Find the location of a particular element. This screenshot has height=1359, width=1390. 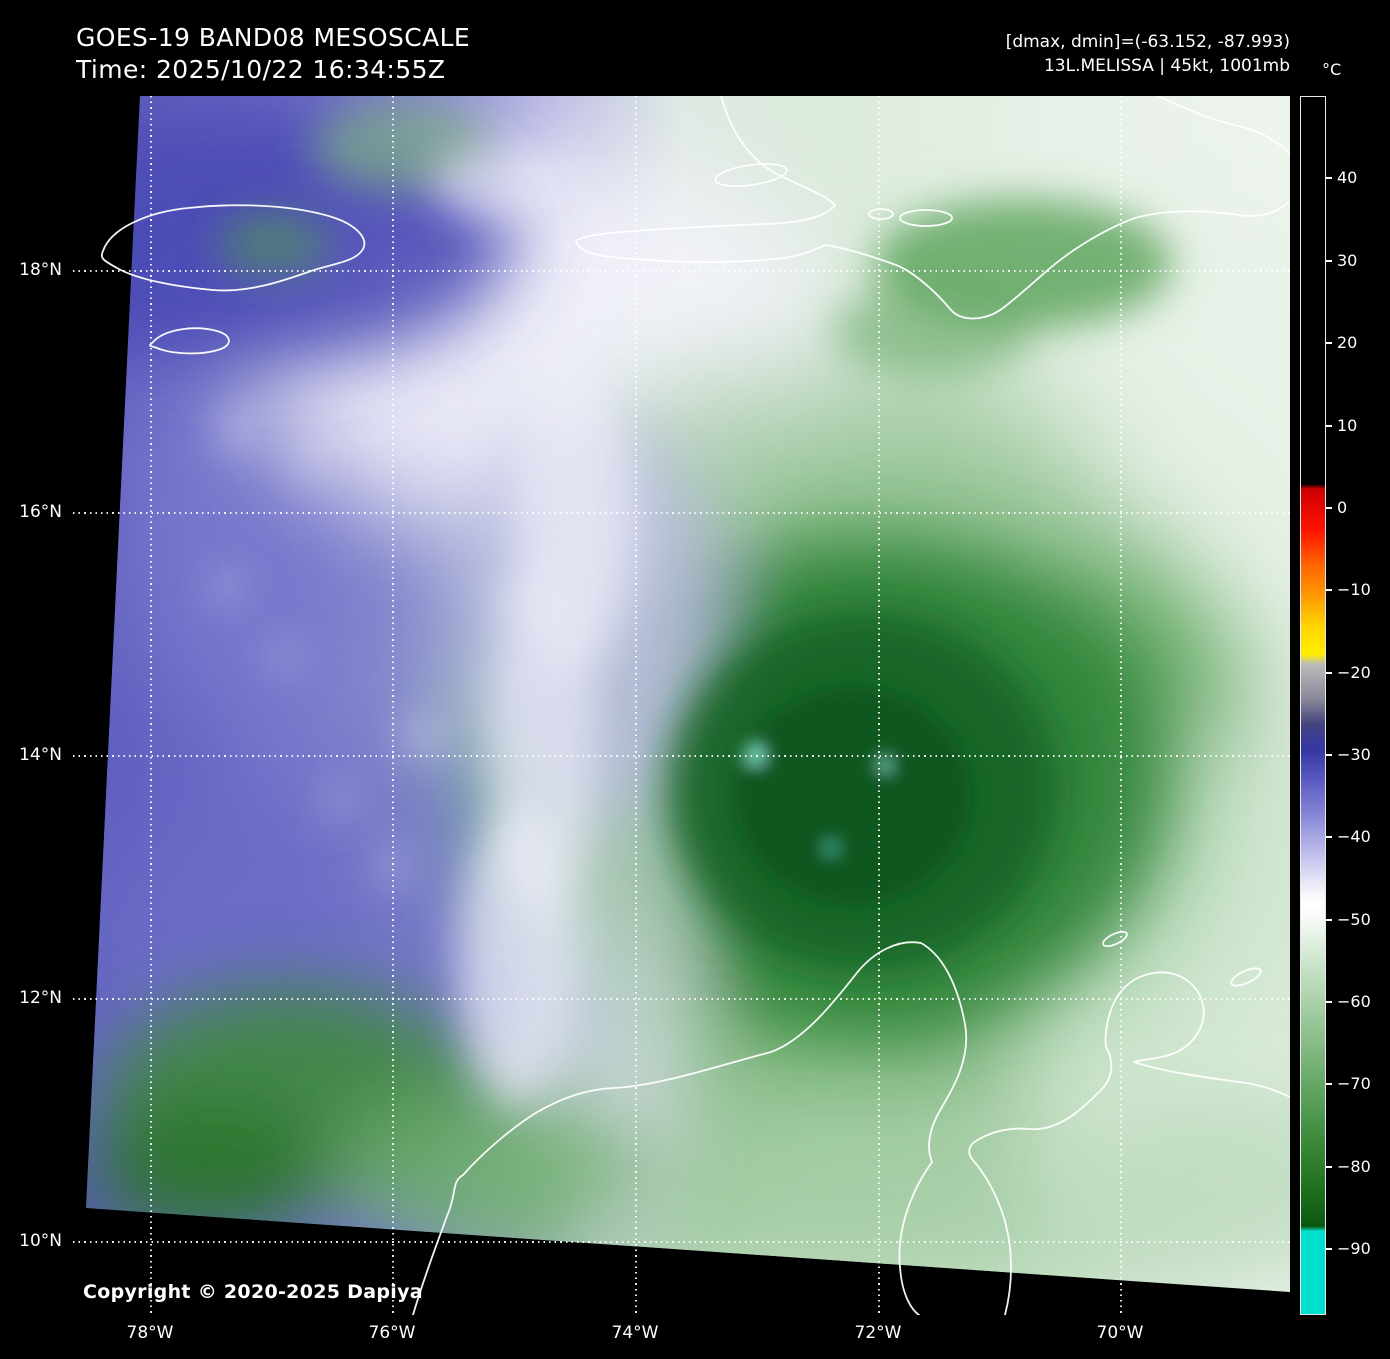

coastline-islet is located at coordinates (189, 341).